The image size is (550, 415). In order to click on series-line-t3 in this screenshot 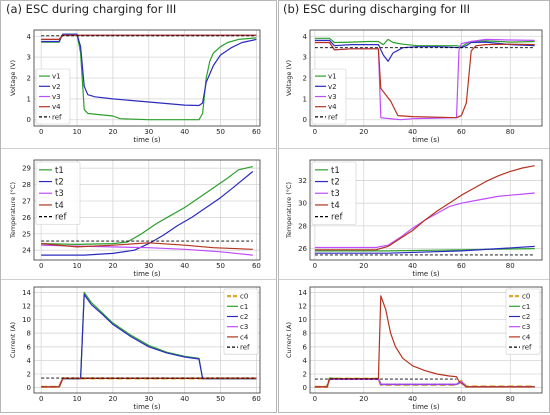, I will do `click(147, 250)`.